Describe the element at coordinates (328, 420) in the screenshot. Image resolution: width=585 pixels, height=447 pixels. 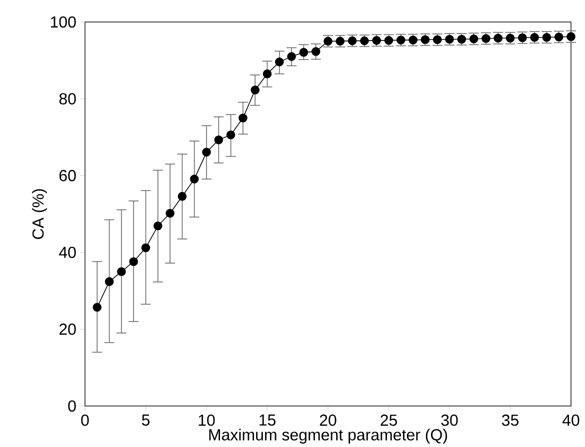
I see `x-tick-label: 20` at that location.